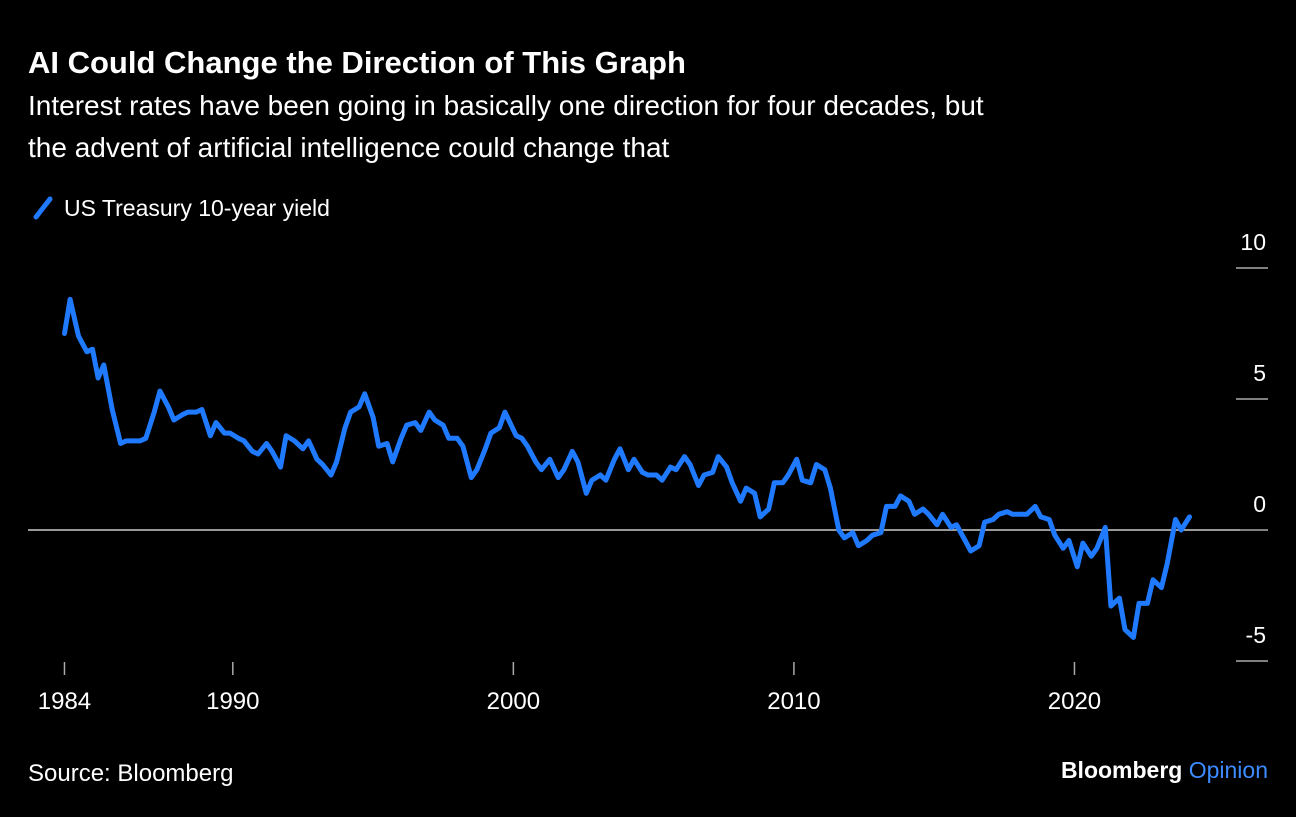 The width and height of the screenshot is (1296, 817). I want to click on x-tick-label: 2000, so click(513, 701).